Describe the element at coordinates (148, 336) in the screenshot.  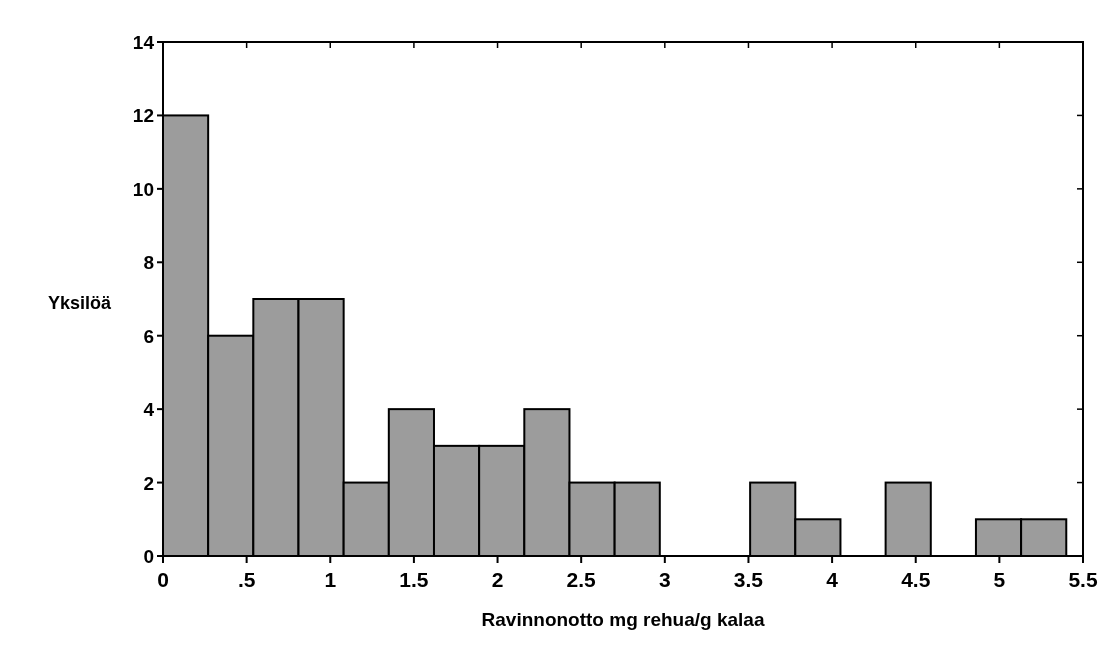
I see `y-tick-label: 6` at that location.